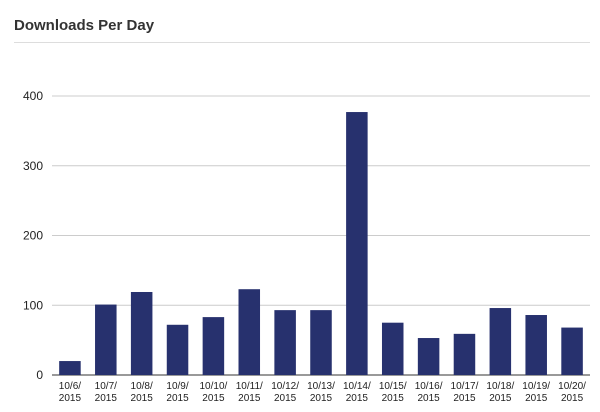 The image size is (600, 412). I want to click on x-tick-label: 10/18/2015, so click(500, 392).